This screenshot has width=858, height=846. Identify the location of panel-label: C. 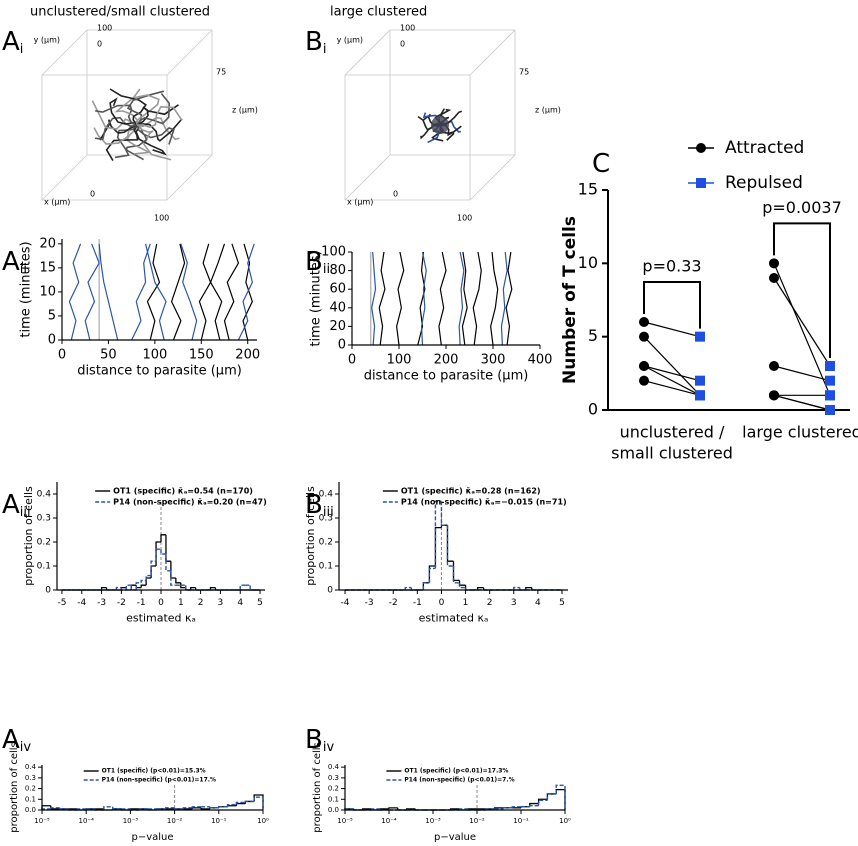
(601, 164).